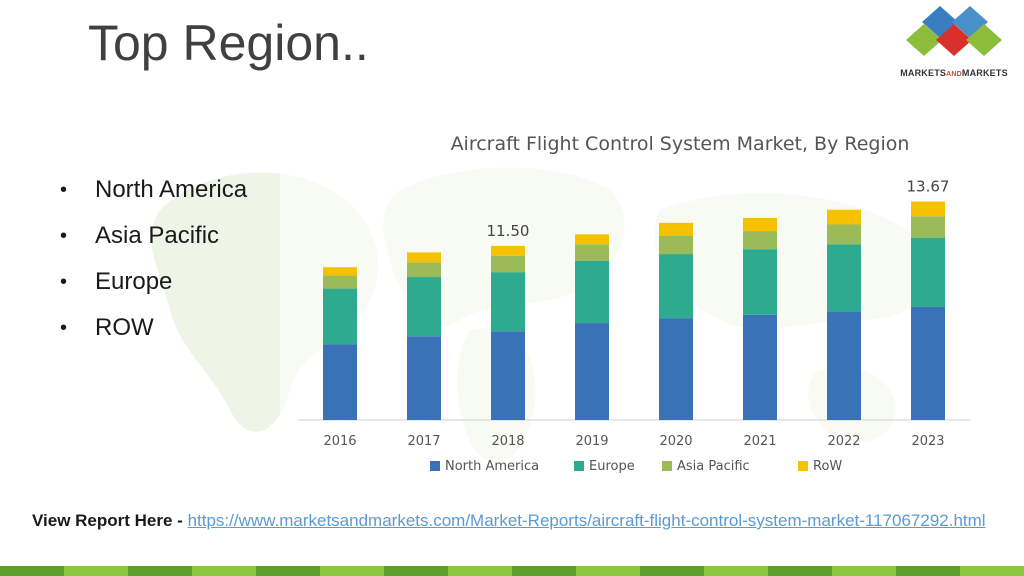  What do you see at coordinates (713, 466) in the screenshot?
I see `legend-label: Asia Pacific` at bounding box center [713, 466].